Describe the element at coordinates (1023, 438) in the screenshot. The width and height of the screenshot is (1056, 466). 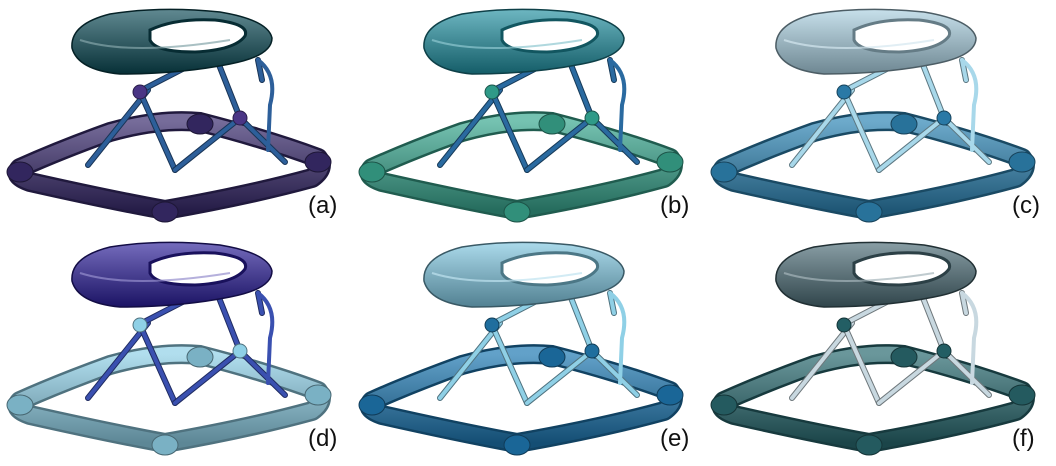
I see `panel-label: (f)` at that location.